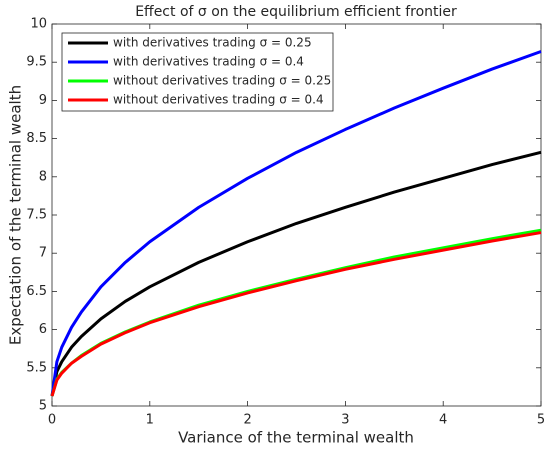 This screenshot has width=550, height=460. I want to click on y-tick-label: 5.5, so click(36, 367).